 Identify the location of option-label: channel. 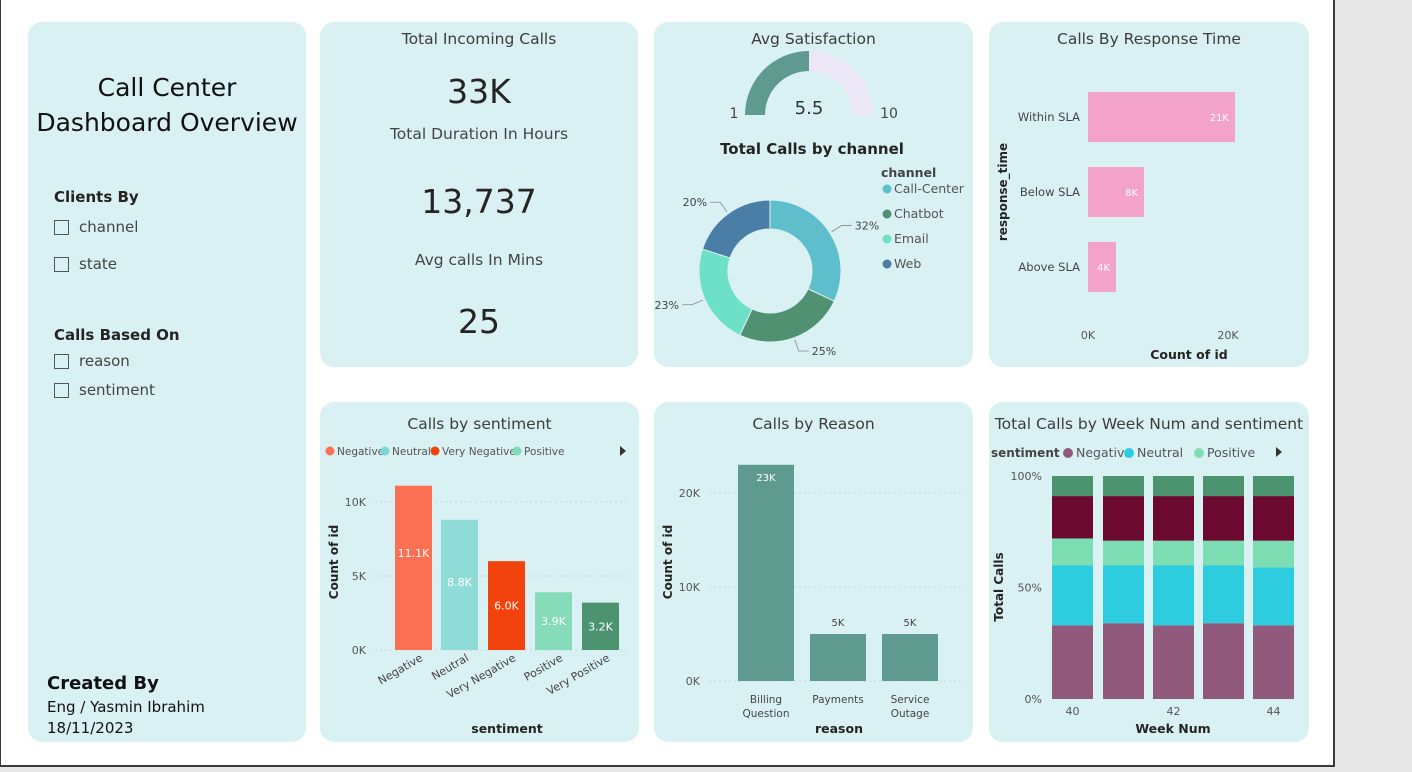
(109, 227).